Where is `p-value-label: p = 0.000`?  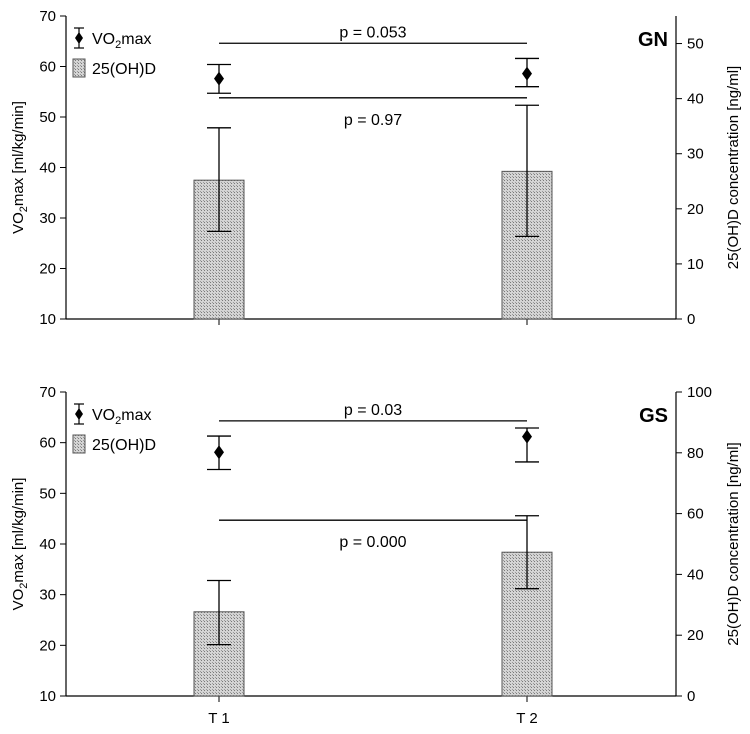 p-value-label: p = 0.000 is located at coordinates (372, 542).